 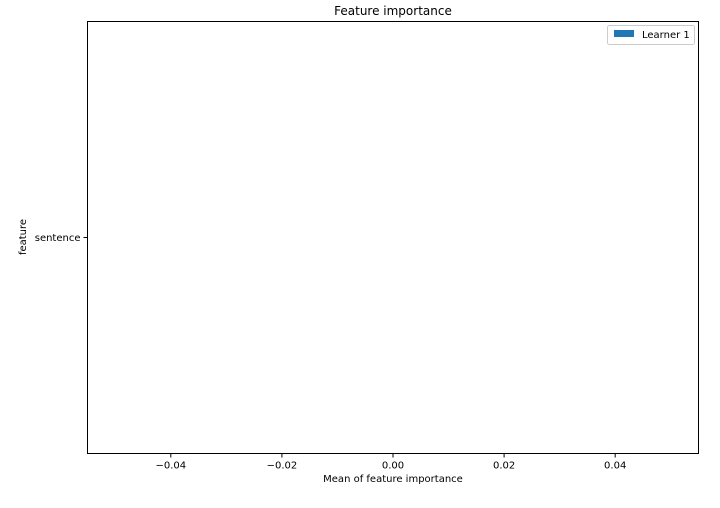 What do you see at coordinates (170, 466) in the screenshot?
I see `x-tick-label: −0.04` at bounding box center [170, 466].